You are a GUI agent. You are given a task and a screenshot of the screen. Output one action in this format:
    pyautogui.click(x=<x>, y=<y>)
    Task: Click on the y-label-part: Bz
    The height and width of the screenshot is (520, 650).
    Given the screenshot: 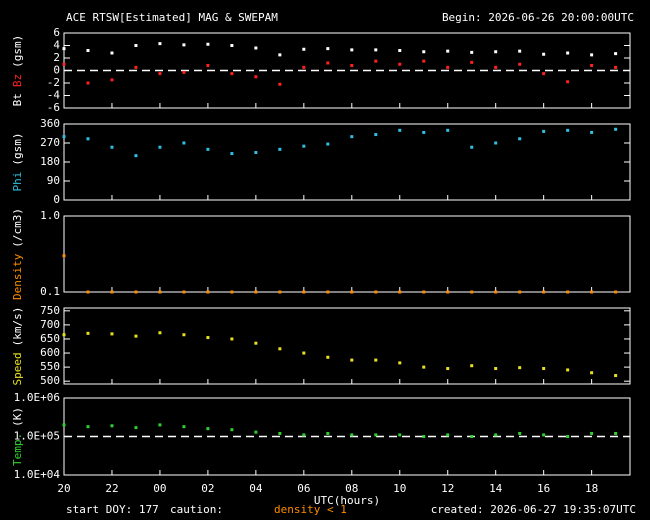 What is the action you would take?
    pyautogui.click(x=17, y=80)
    